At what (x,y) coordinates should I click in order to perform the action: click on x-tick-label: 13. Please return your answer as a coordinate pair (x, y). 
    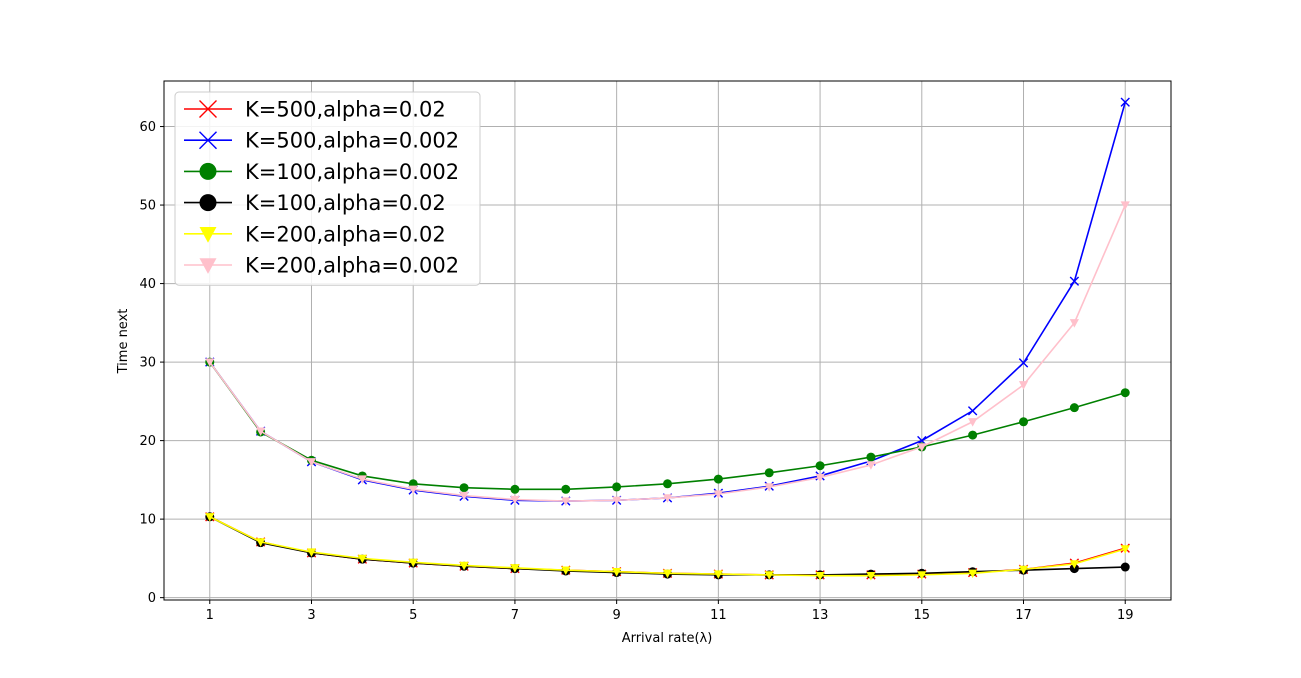
    Looking at the image, I should click on (820, 615).